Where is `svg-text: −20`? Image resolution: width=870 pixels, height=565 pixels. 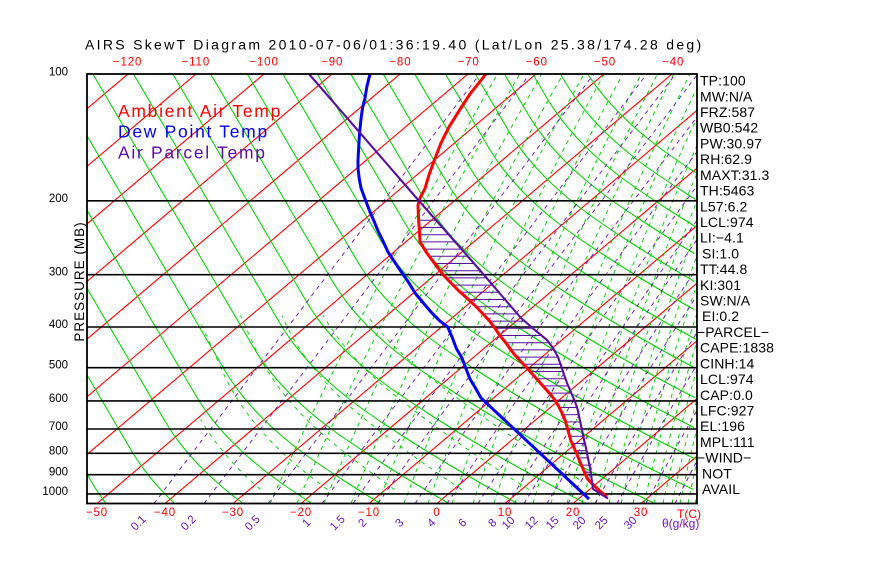
svg-text: −20 is located at coordinates (301, 513).